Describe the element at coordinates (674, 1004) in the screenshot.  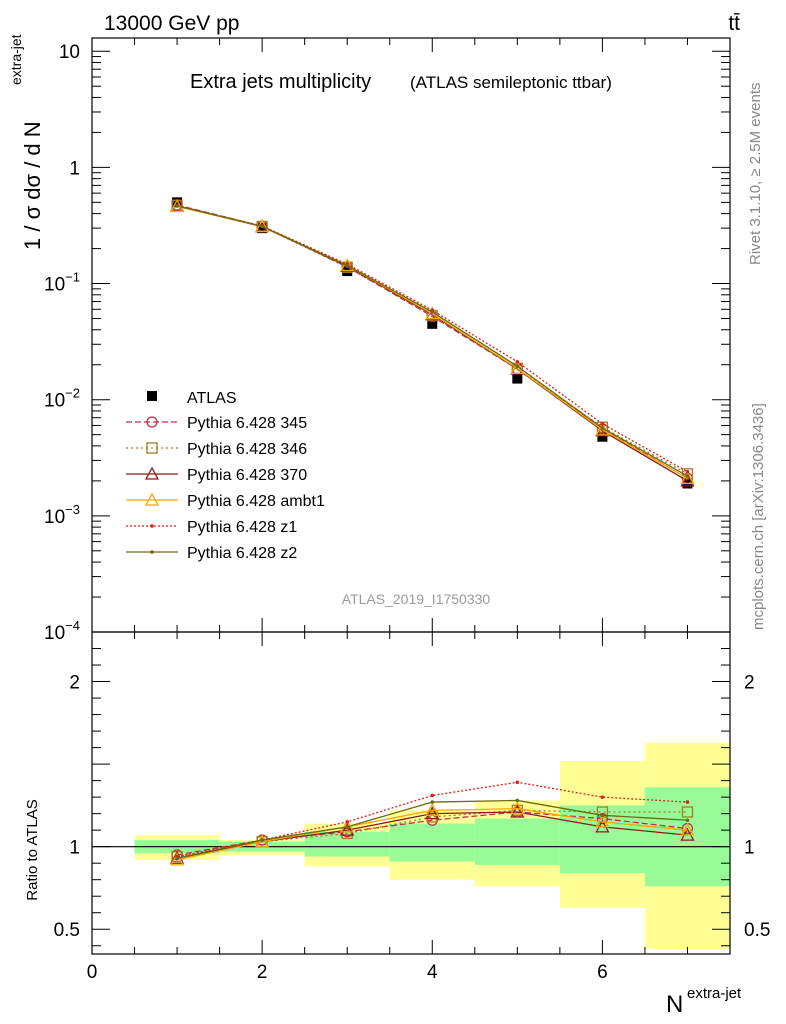
I see `x-axis-label: N` at that location.